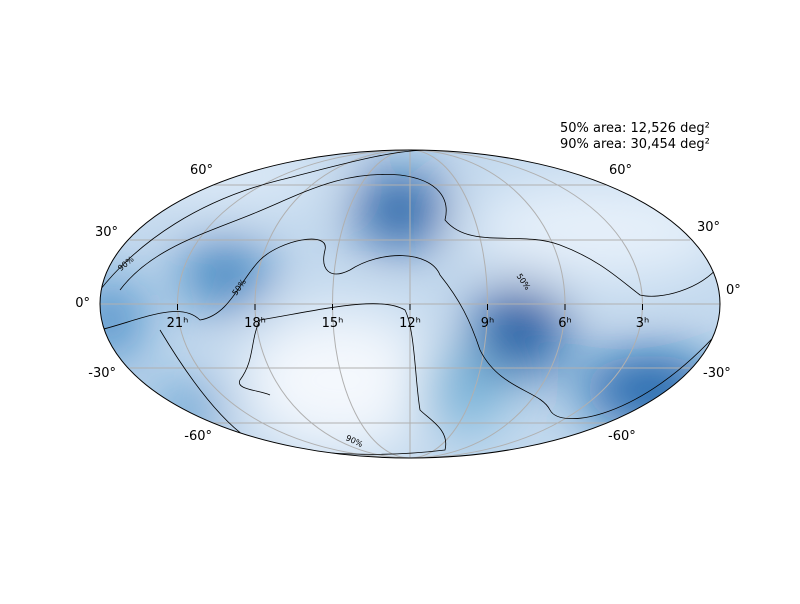 The width and height of the screenshot is (800, 604). What do you see at coordinates (255, 323) in the screenshot?
I see `ra-label: 18ʰ` at bounding box center [255, 323].